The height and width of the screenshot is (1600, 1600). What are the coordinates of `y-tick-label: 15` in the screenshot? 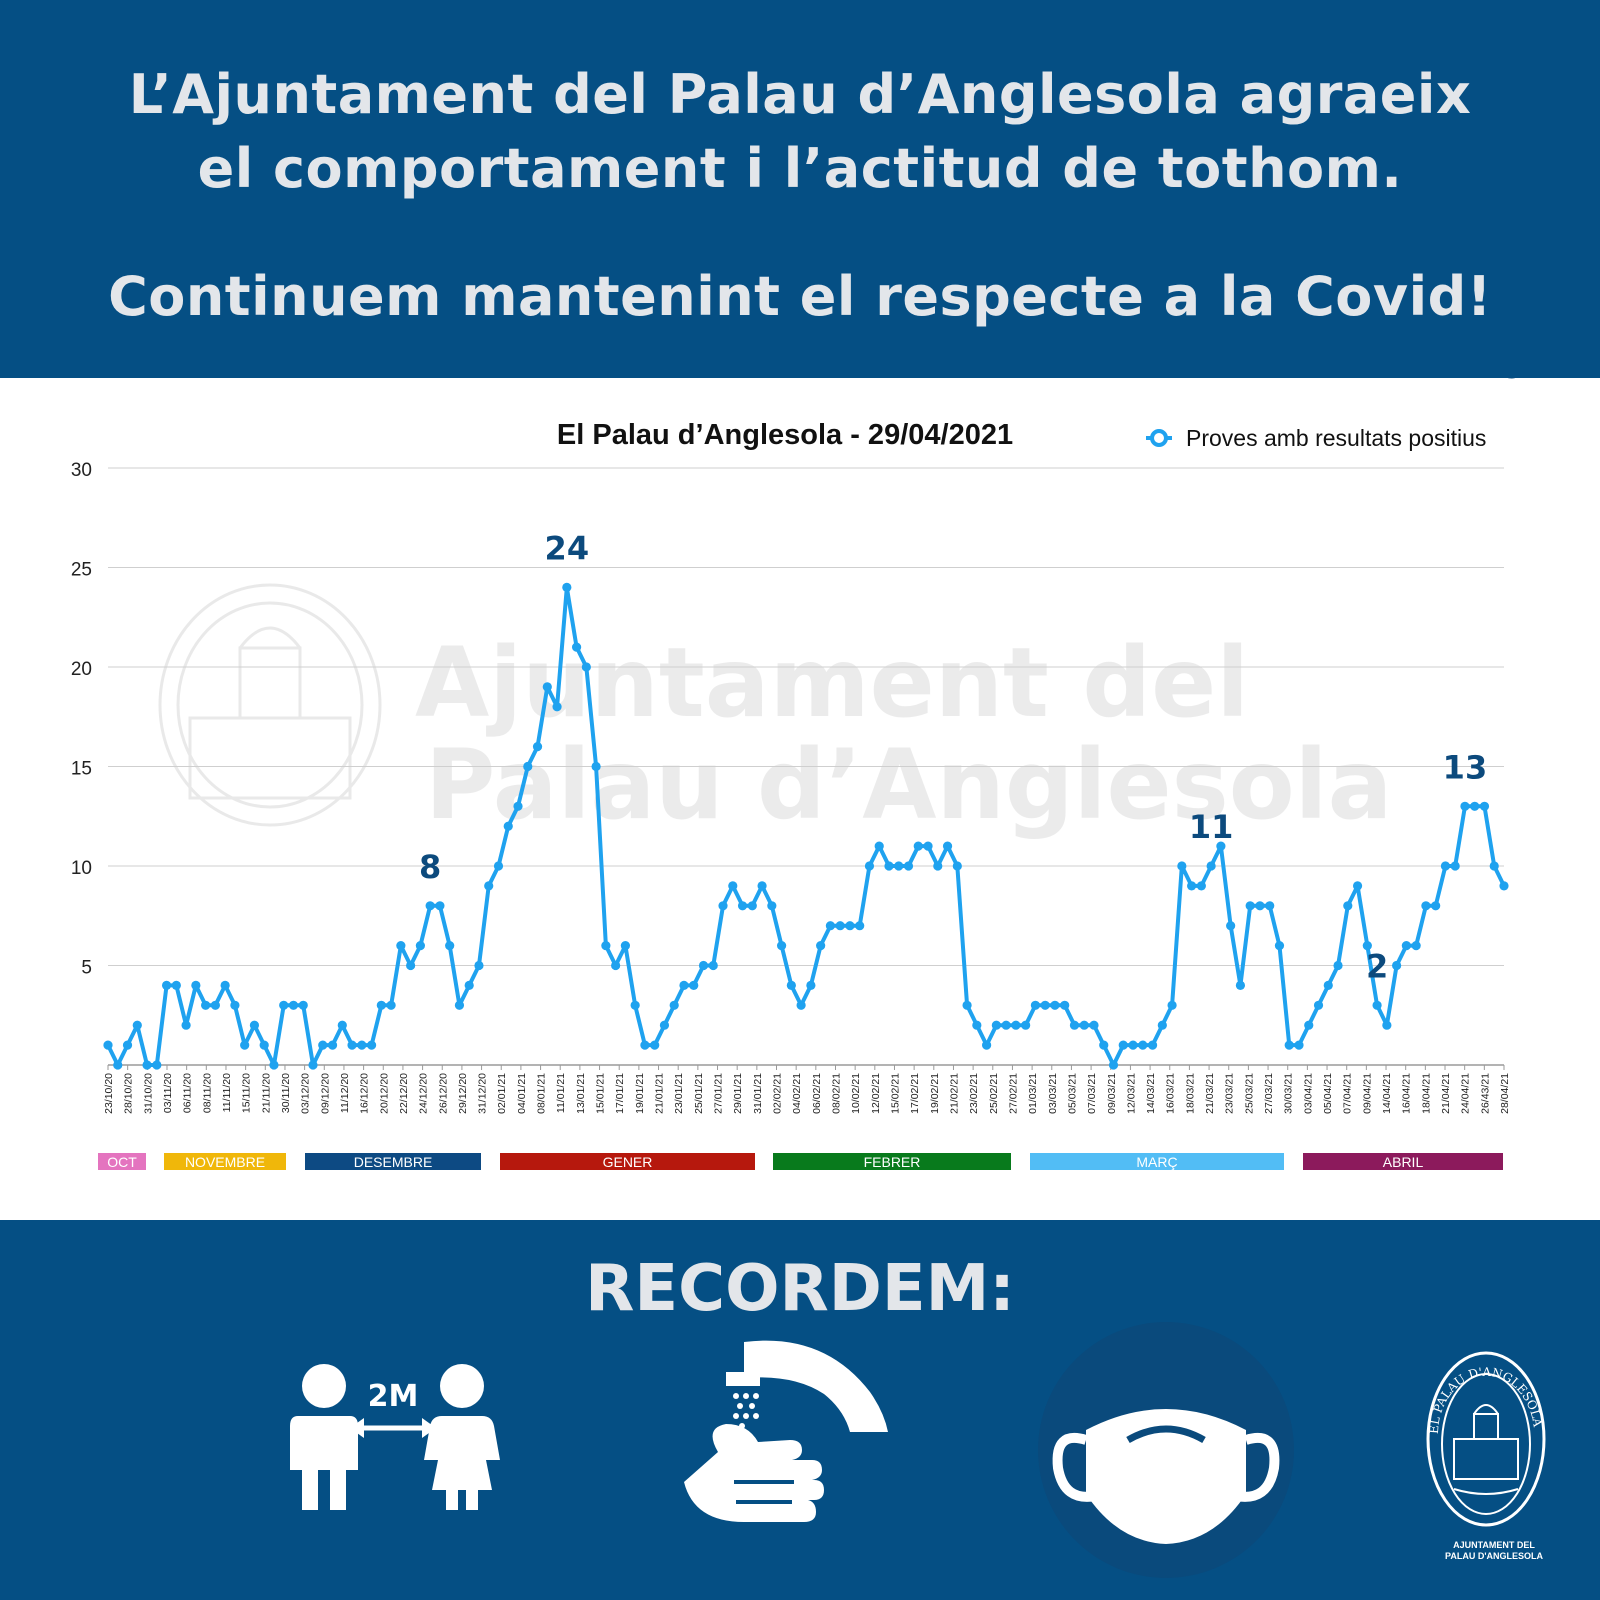 It's located at (81, 769).